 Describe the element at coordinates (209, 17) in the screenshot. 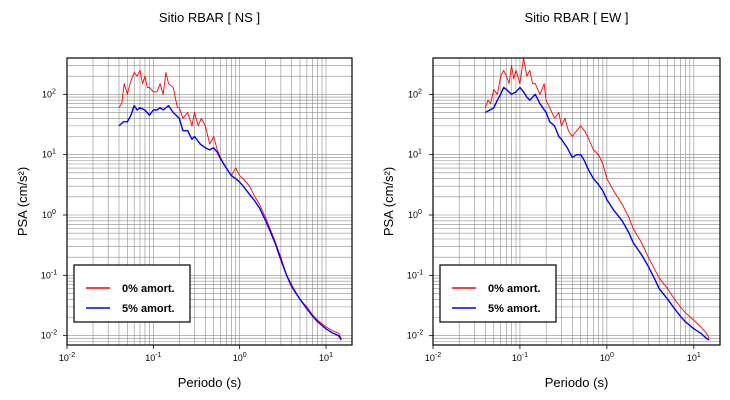

I see `chart-title: Sitio RBAR [ NS ]` at that location.